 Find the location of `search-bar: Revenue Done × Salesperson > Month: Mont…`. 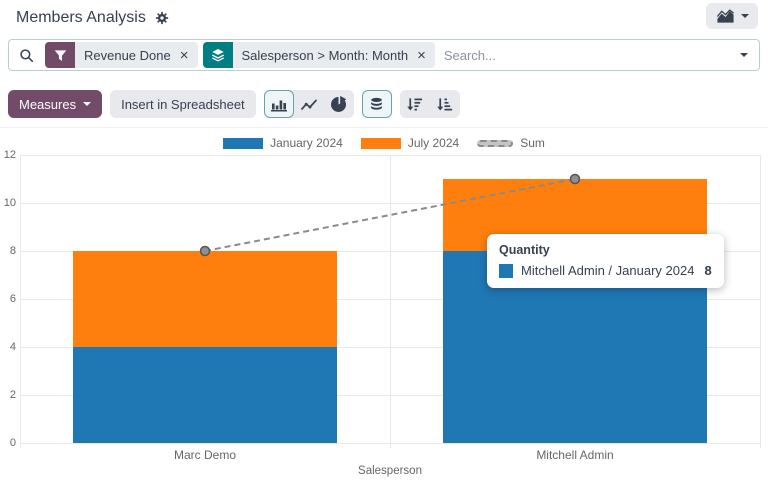

search-bar: Revenue Done × Salesperson > Month: Mont… is located at coordinates (384, 55).